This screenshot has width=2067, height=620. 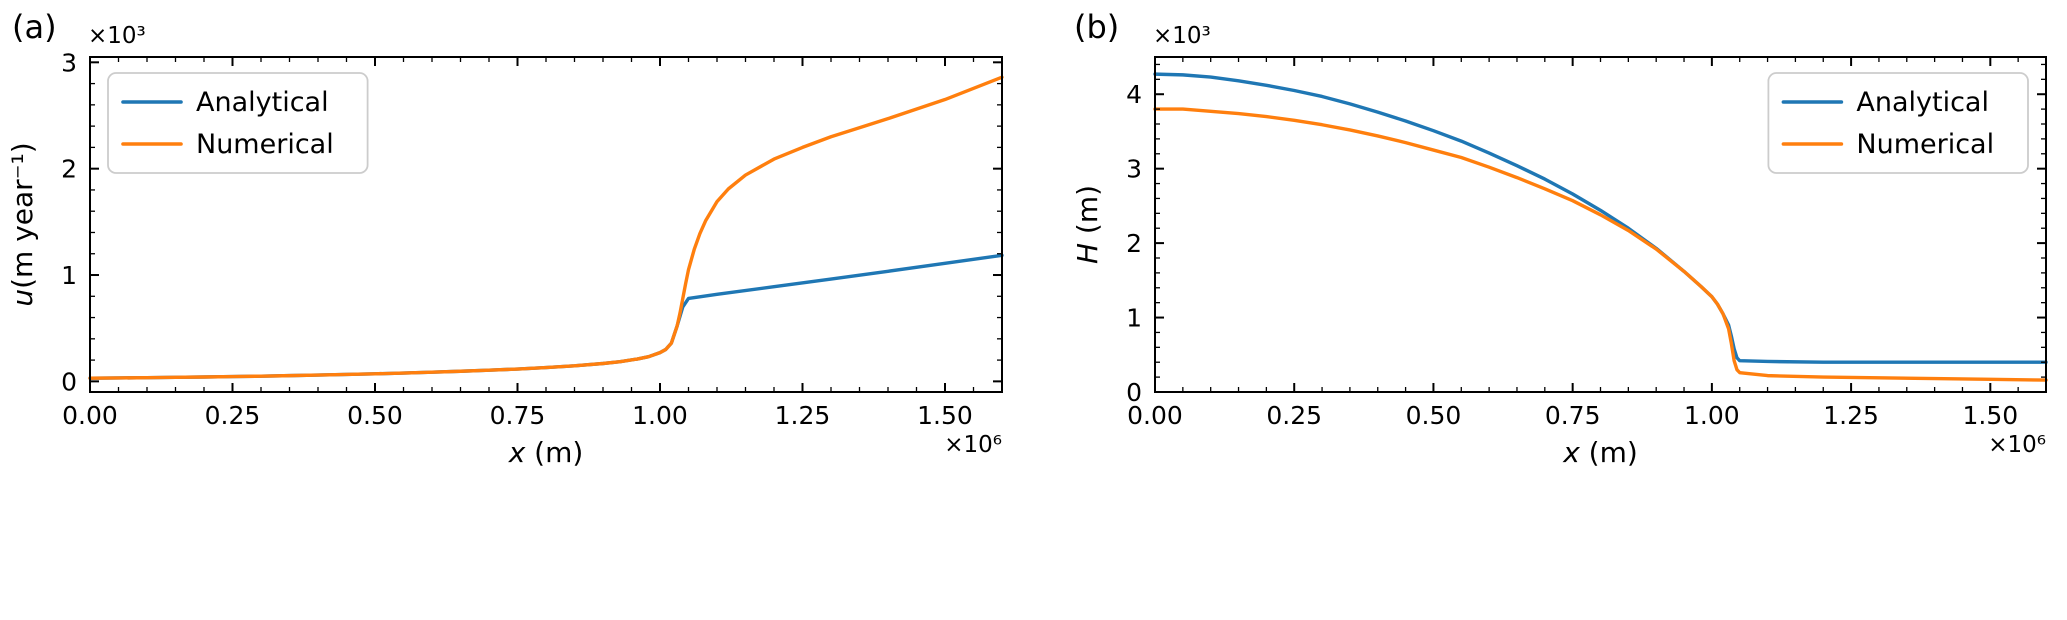 What do you see at coordinates (22, 224) in the screenshot?
I see `y-axis-label: u(m year⁻¹)` at bounding box center [22, 224].